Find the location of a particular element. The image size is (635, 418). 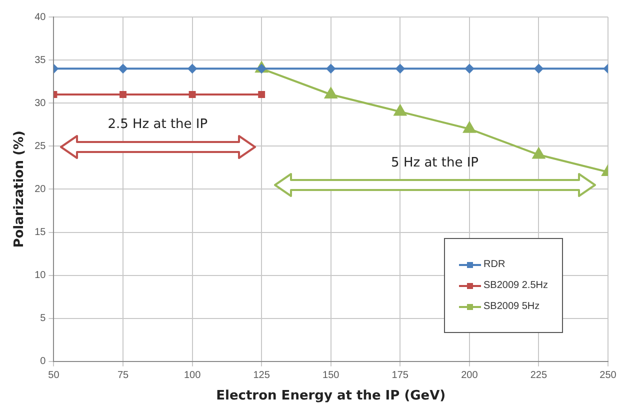

x-tick-label: 50 is located at coordinates (54, 376).